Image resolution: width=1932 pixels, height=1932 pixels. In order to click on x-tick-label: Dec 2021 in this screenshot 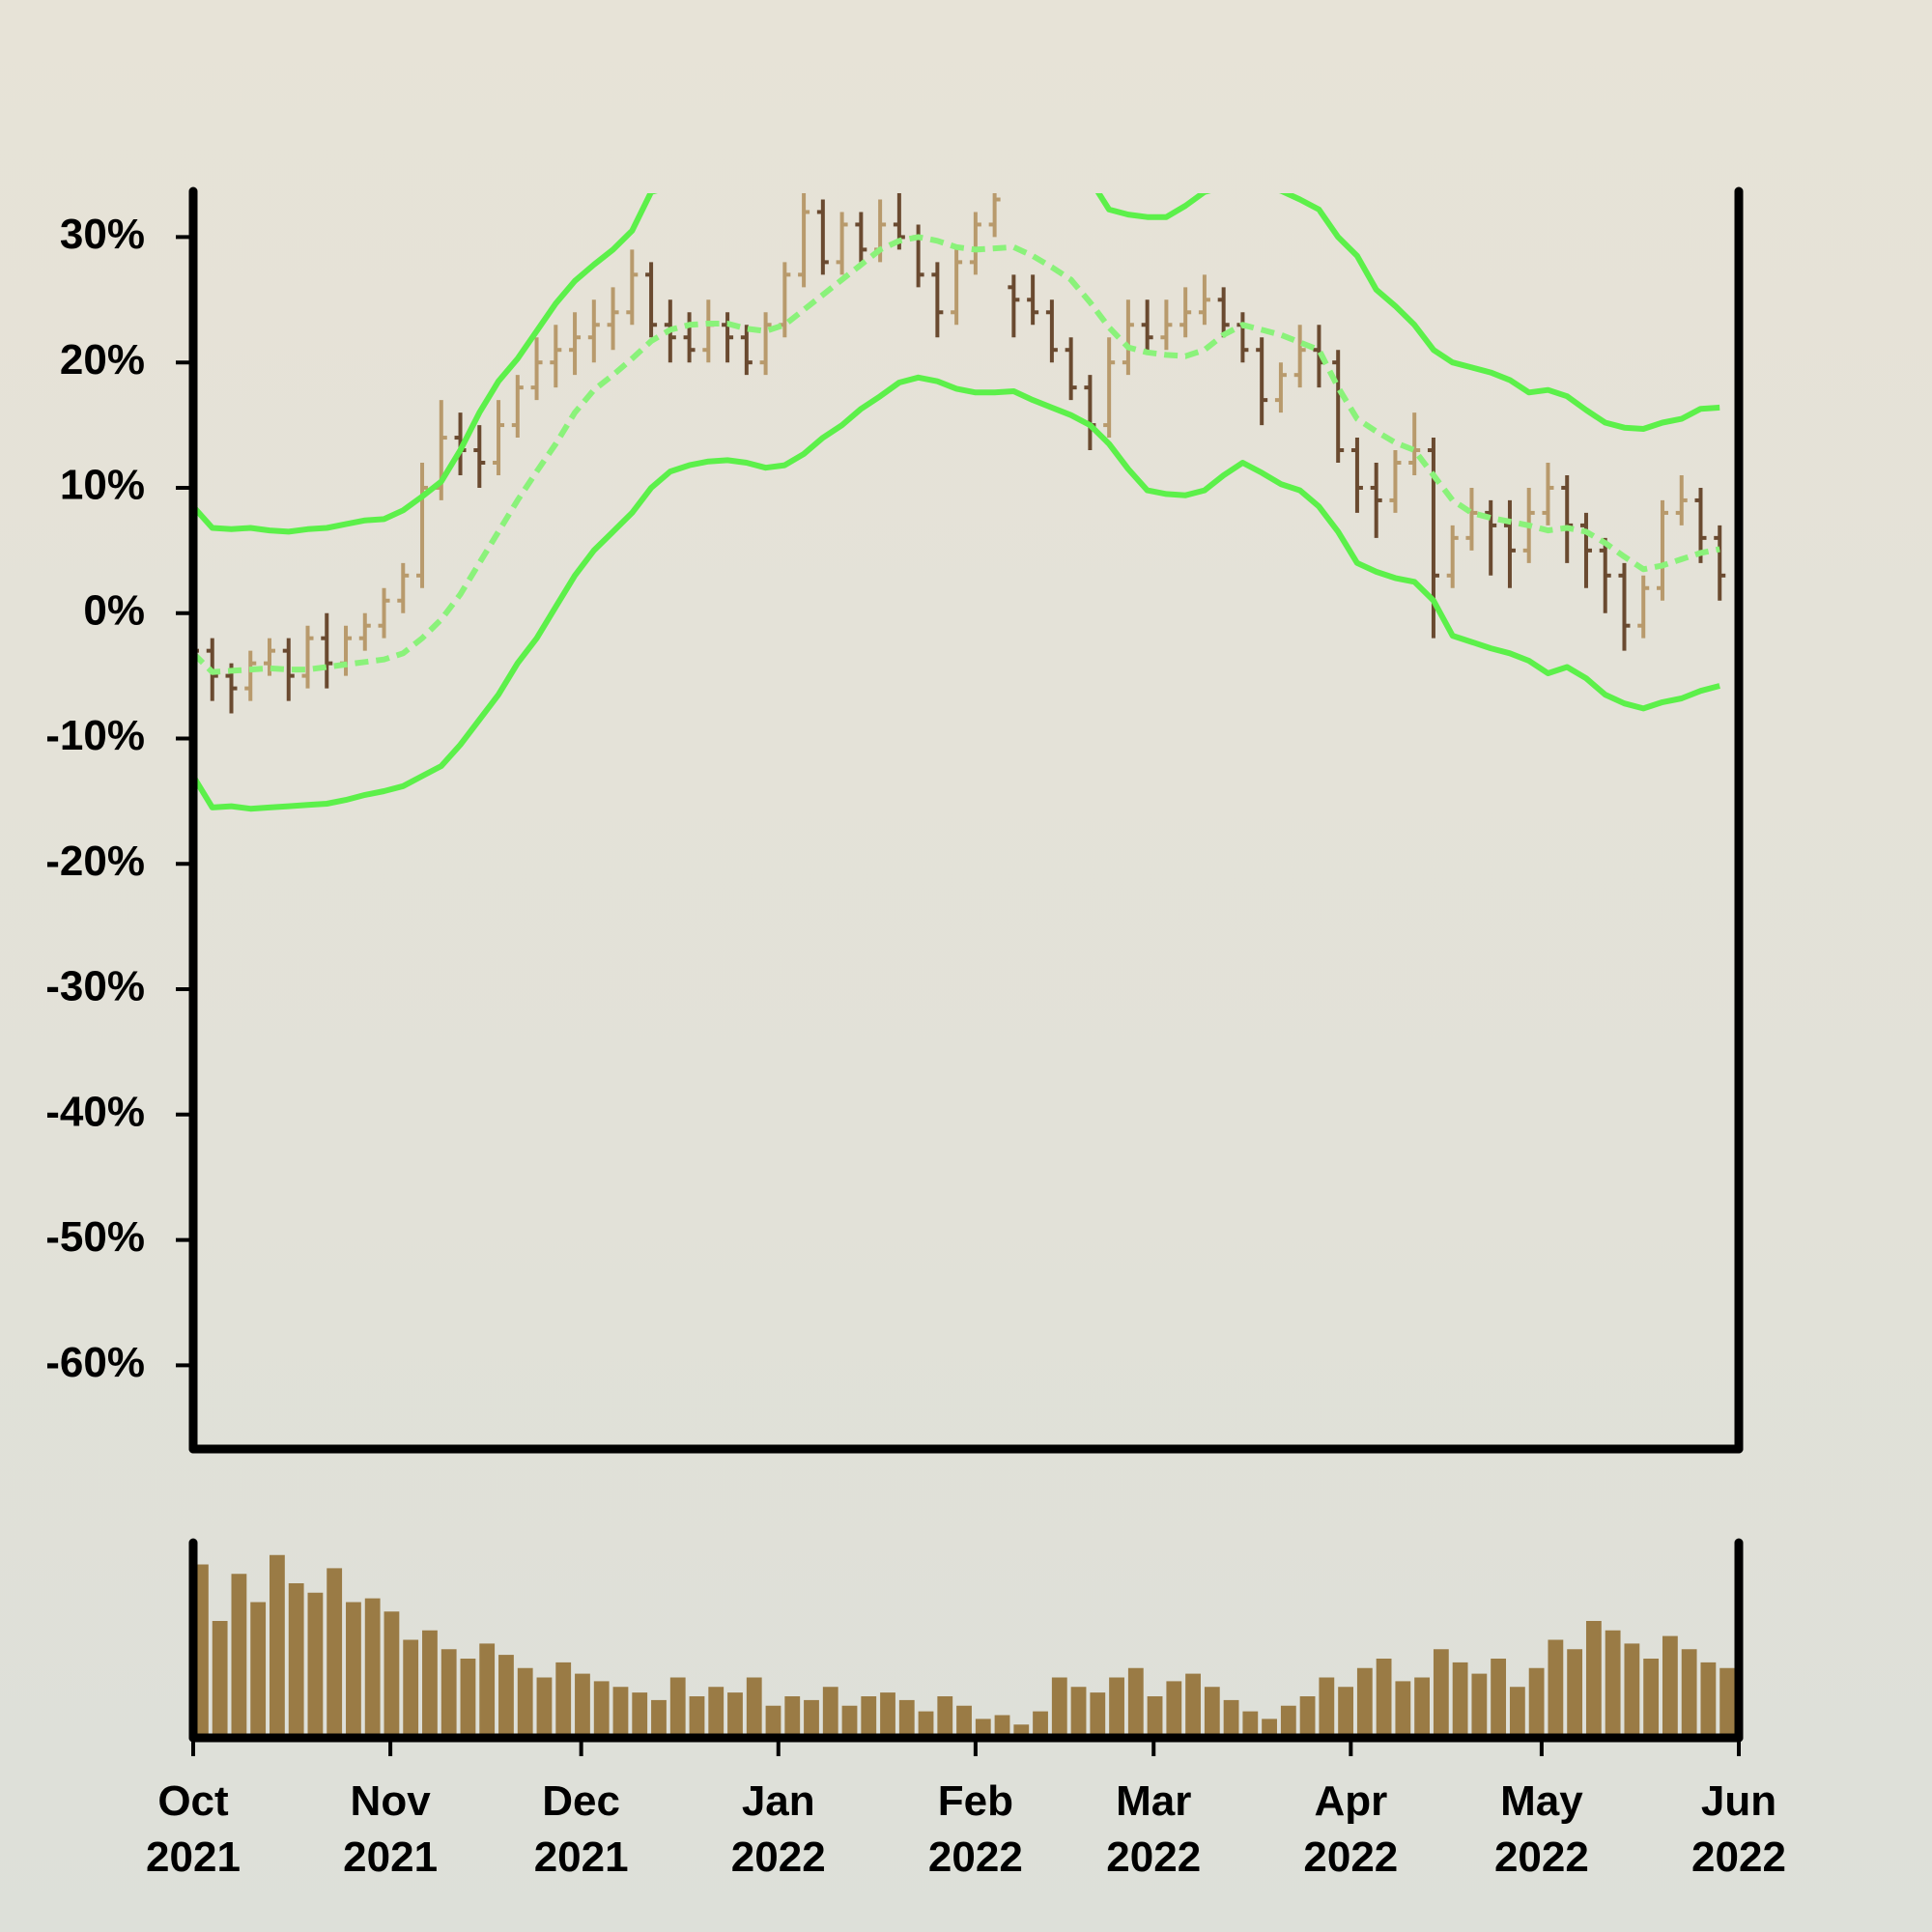, I will do `click(581, 1829)`.